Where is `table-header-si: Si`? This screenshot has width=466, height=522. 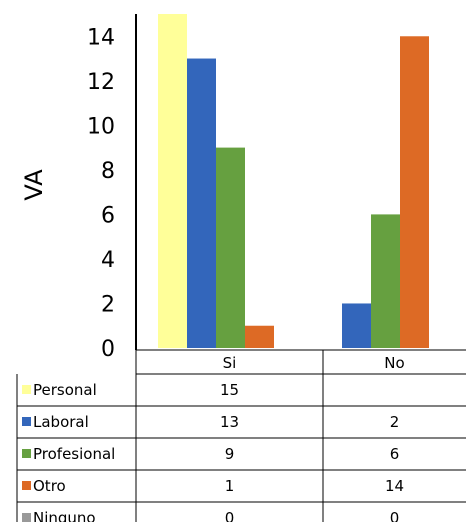 table-header-si: Si is located at coordinates (230, 363).